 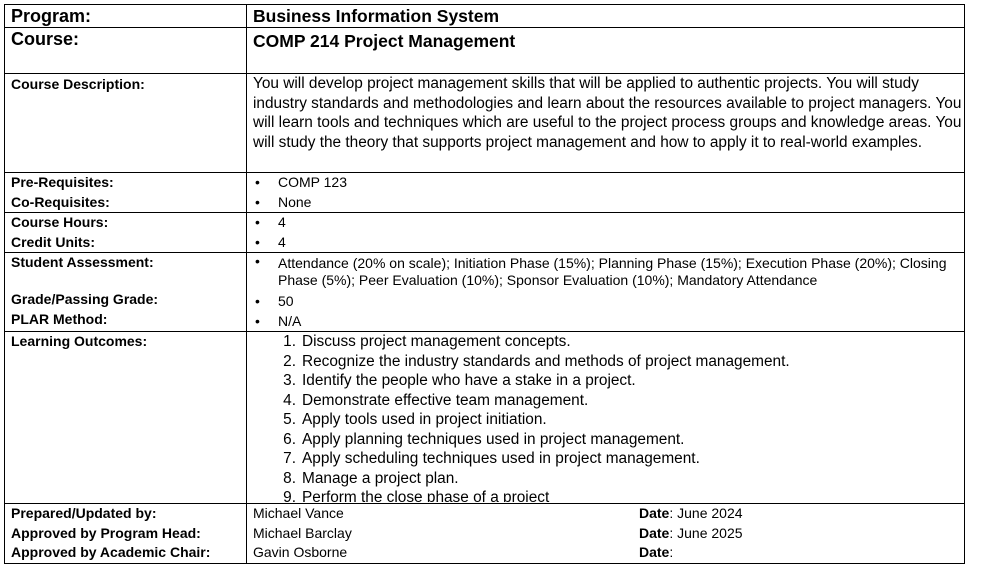 What do you see at coordinates (84, 513) in the screenshot?
I see `prepared-label: Prepared/Updated by:` at bounding box center [84, 513].